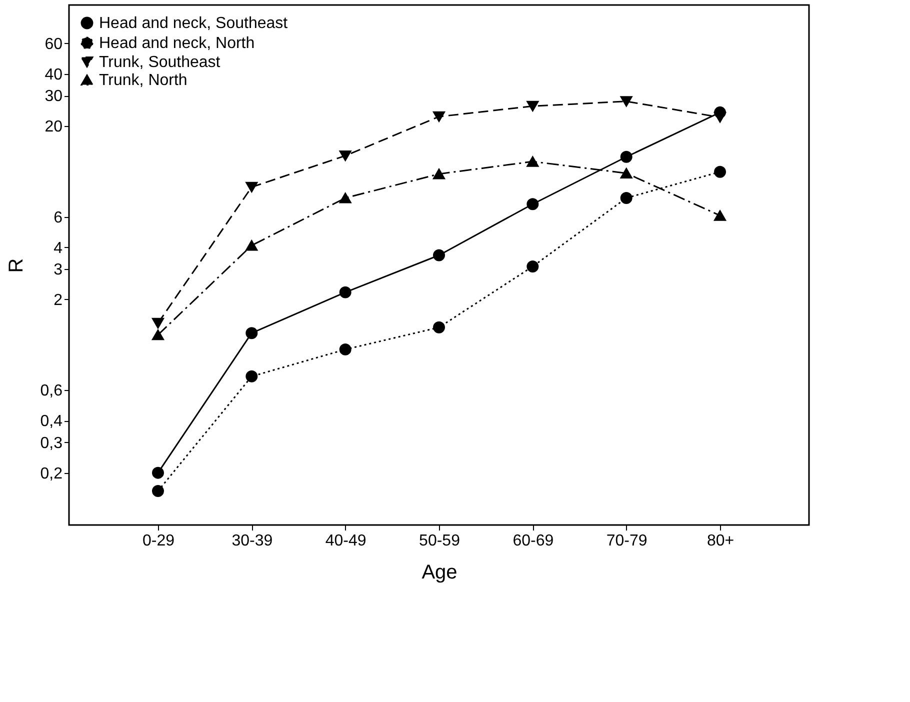 This screenshot has height=702, width=910. I want to click on x-tick-label: 60-69, so click(533, 541).